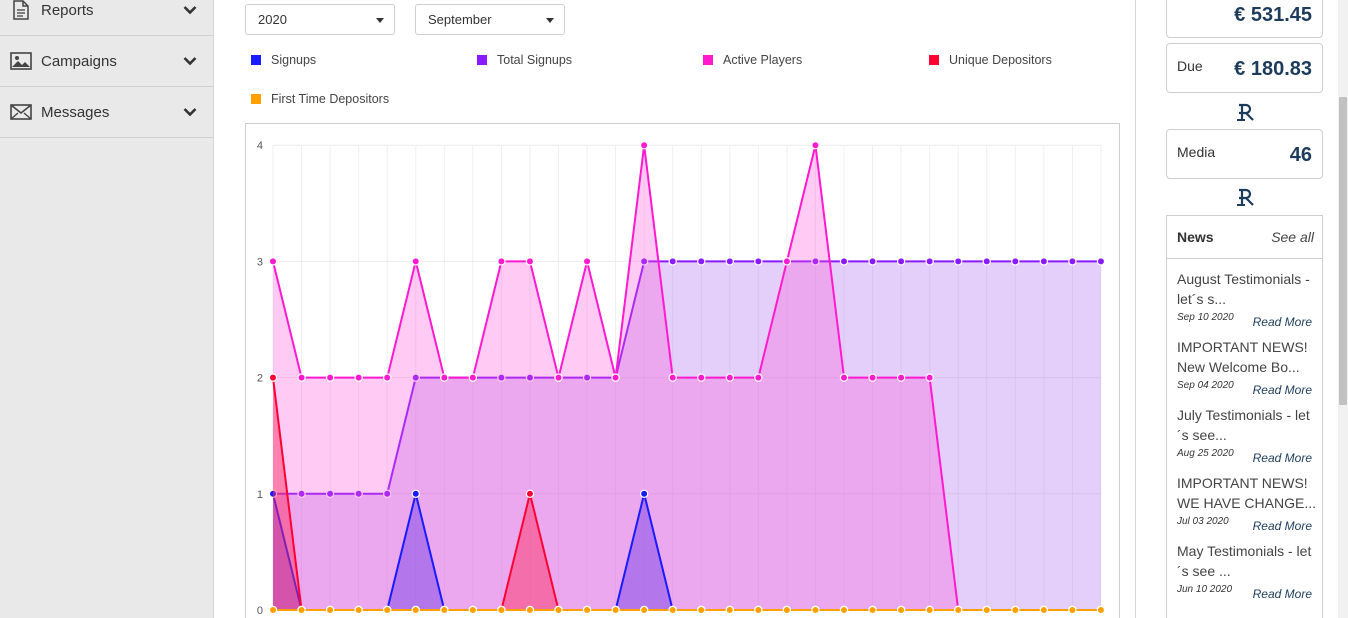 The width and height of the screenshot is (1348, 618). I want to click on legend-item-first-time-depositors: First Time Depositors, so click(320, 99).